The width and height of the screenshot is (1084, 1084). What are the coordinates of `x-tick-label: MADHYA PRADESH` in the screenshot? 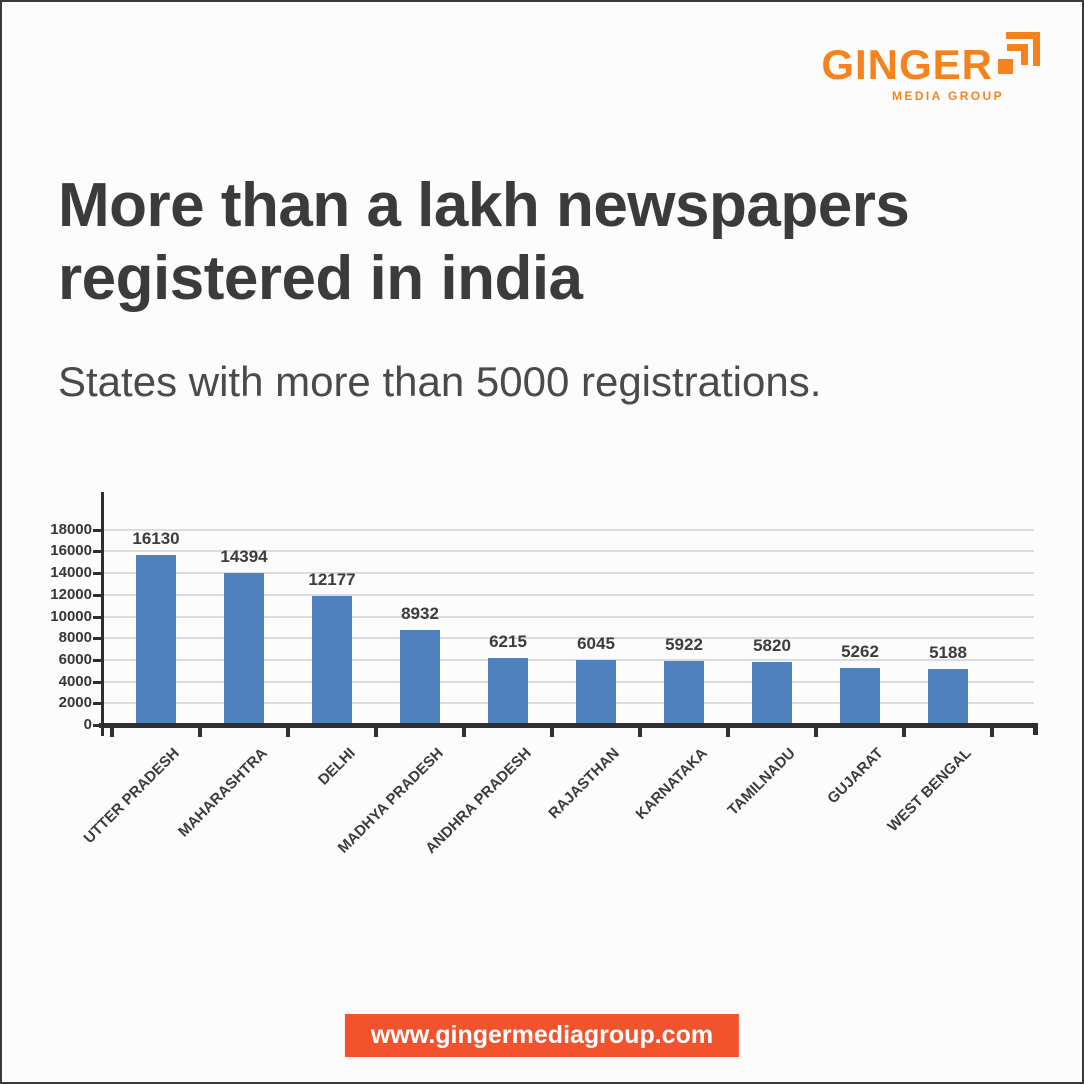 It's located at (390, 800).